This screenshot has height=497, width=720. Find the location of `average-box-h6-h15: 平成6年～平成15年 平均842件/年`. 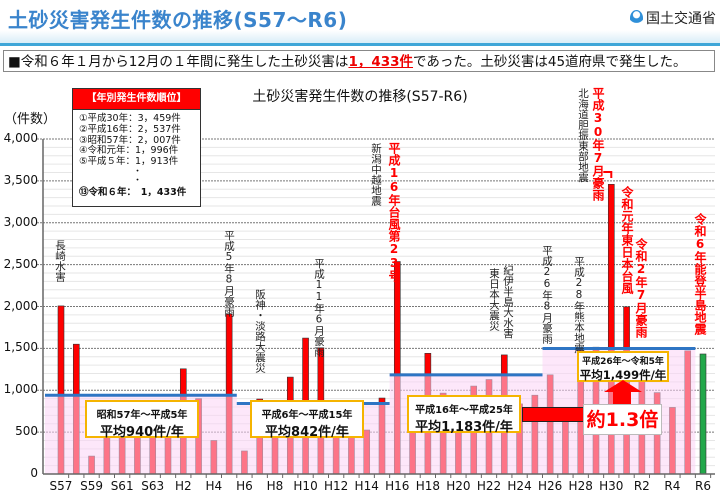

average-box-h6-h15: 平成6年～平成15年 平均842件/年 is located at coordinates (307, 420).